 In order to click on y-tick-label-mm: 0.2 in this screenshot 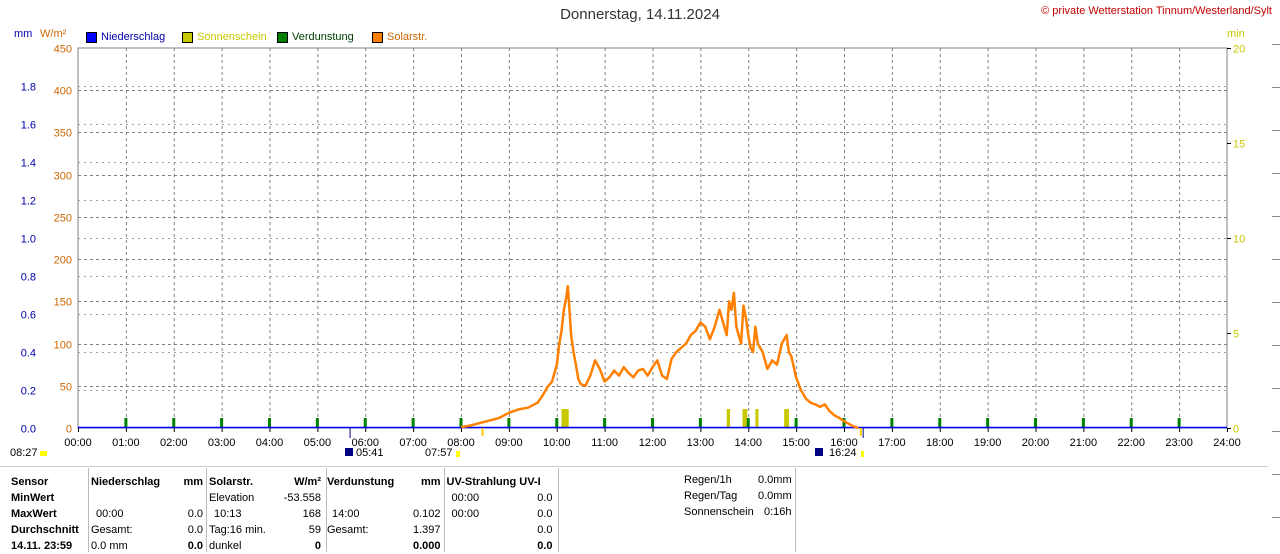, I will do `click(28, 392)`.